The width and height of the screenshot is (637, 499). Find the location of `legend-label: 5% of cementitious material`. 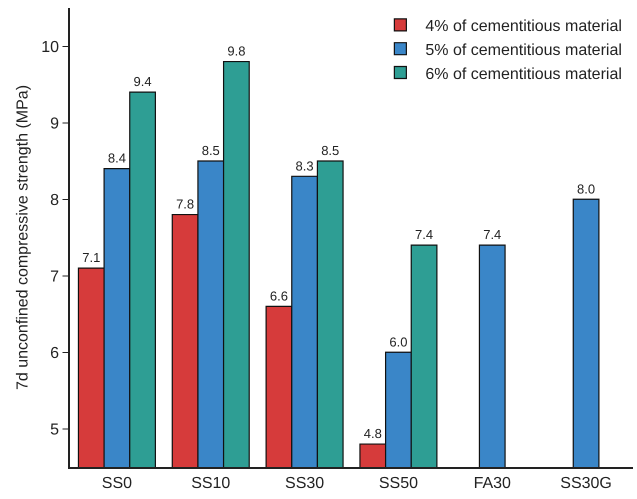

legend-label: 5% of cementitious material is located at coordinates (523, 50).